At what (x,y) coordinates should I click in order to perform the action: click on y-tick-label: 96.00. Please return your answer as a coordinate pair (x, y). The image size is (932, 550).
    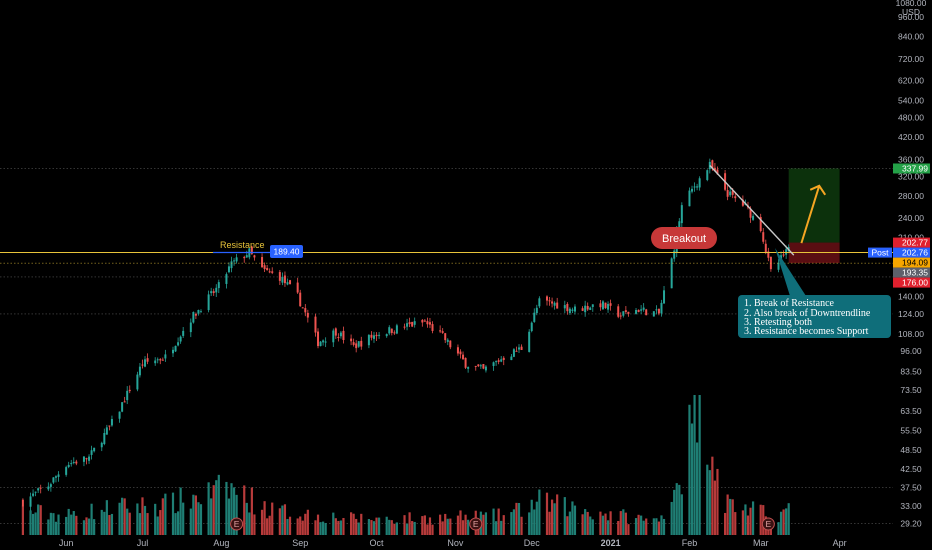
    Looking at the image, I should click on (911, 351).